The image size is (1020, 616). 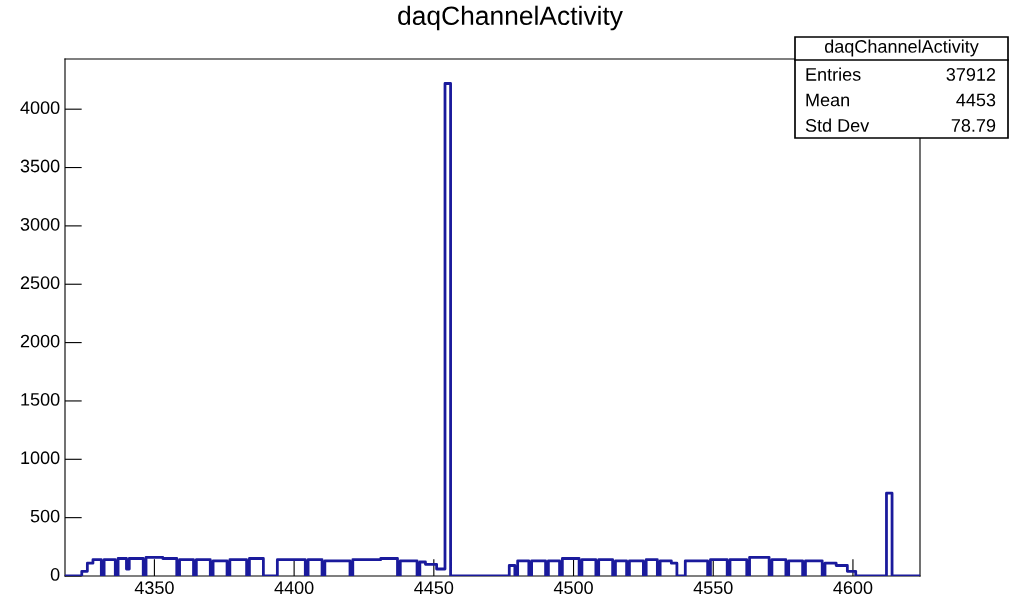 What do you see at coordinates (40, 283) in the screenshot?
I see `y-tick-label: 2500` at bounding box center [40, 283].